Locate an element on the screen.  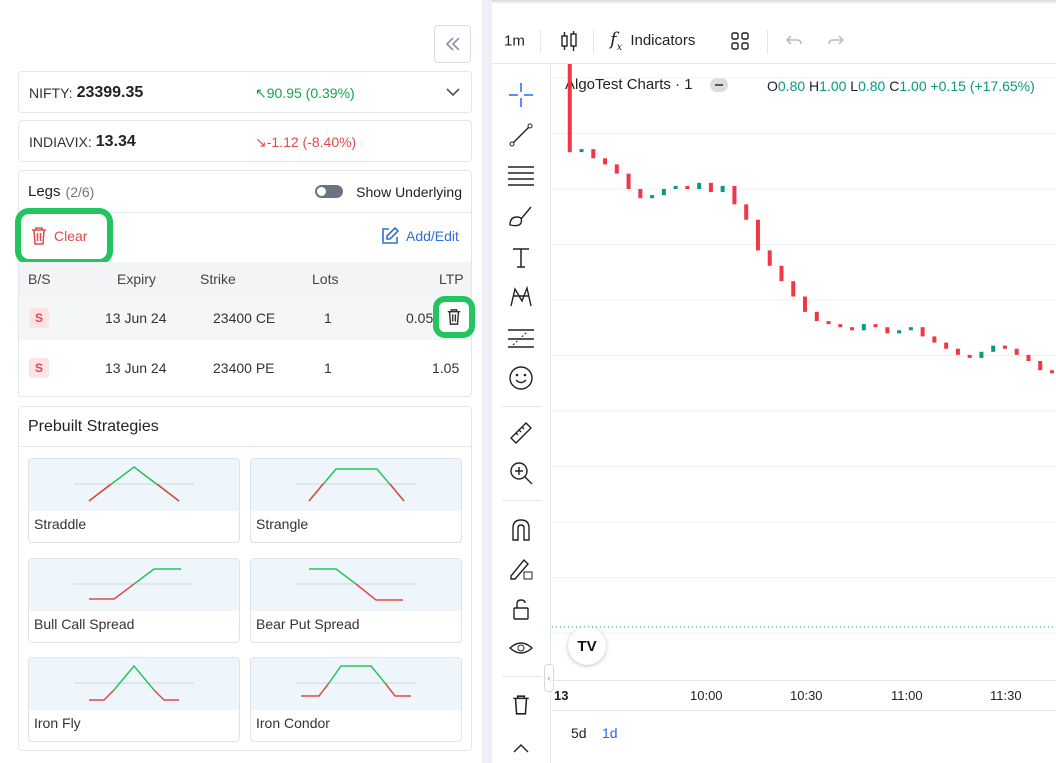
strategy-label: Iron Fly is located at coordinates (57, 723).